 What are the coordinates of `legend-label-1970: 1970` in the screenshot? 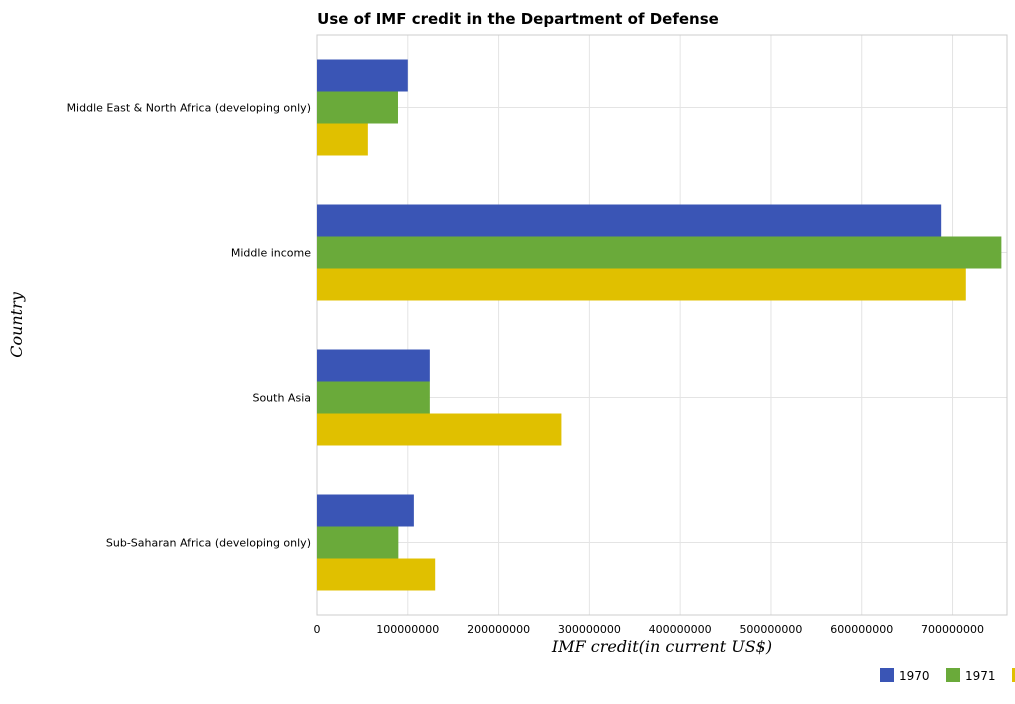 It's located at (914, 676).